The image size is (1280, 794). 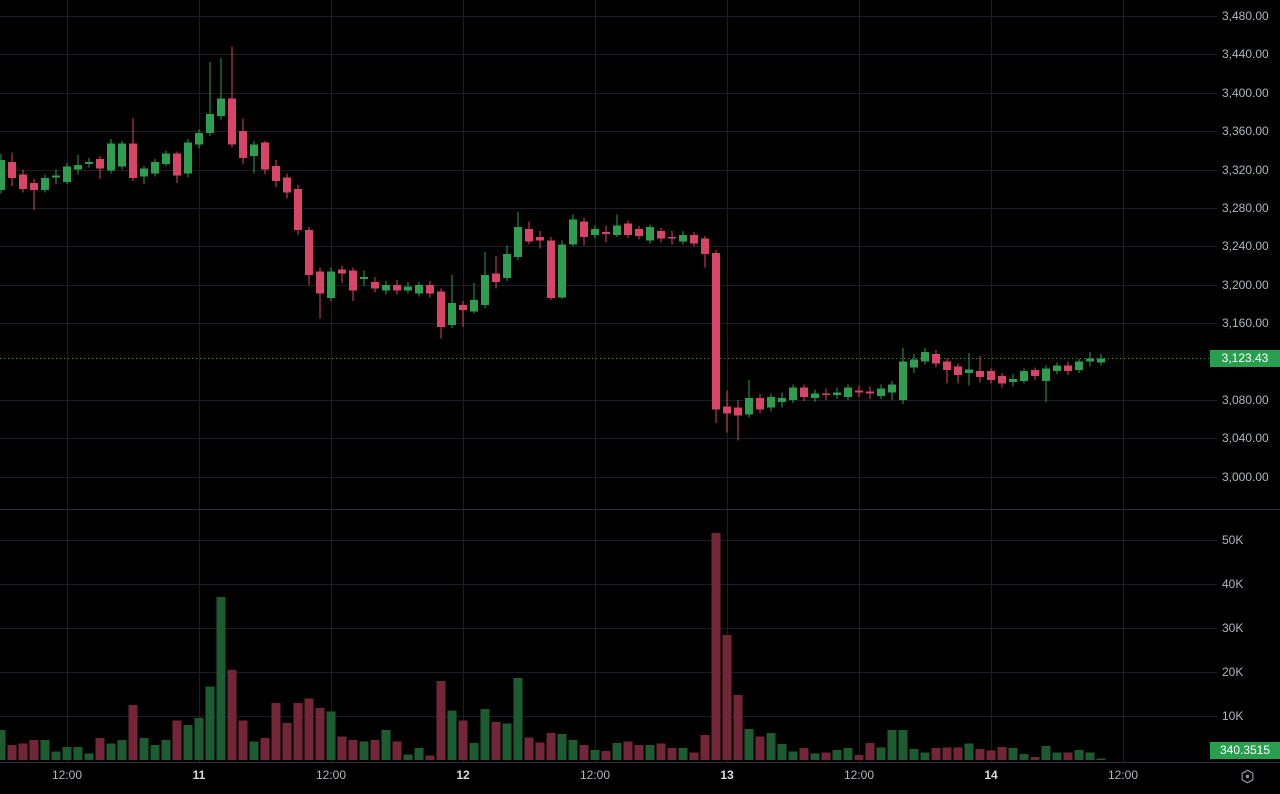 I want to click on time-tick-label: 13, so click(x=727, y=775).